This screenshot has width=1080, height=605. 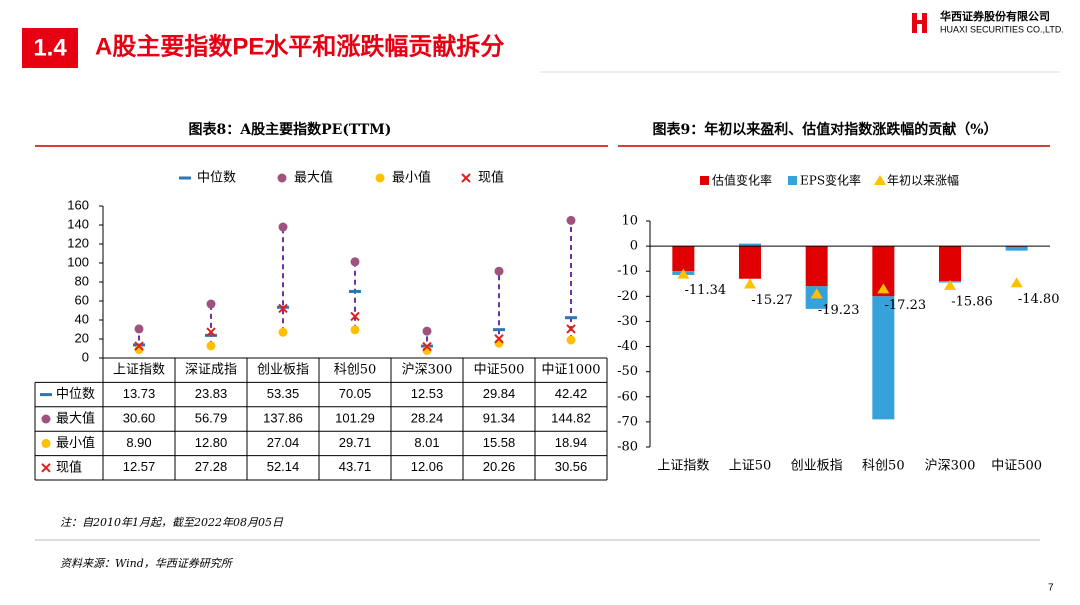 What do you see at coordinates (78, 242) in the screenshot?
I see `y-tick-label: 120` at bounding box center [78, 242].